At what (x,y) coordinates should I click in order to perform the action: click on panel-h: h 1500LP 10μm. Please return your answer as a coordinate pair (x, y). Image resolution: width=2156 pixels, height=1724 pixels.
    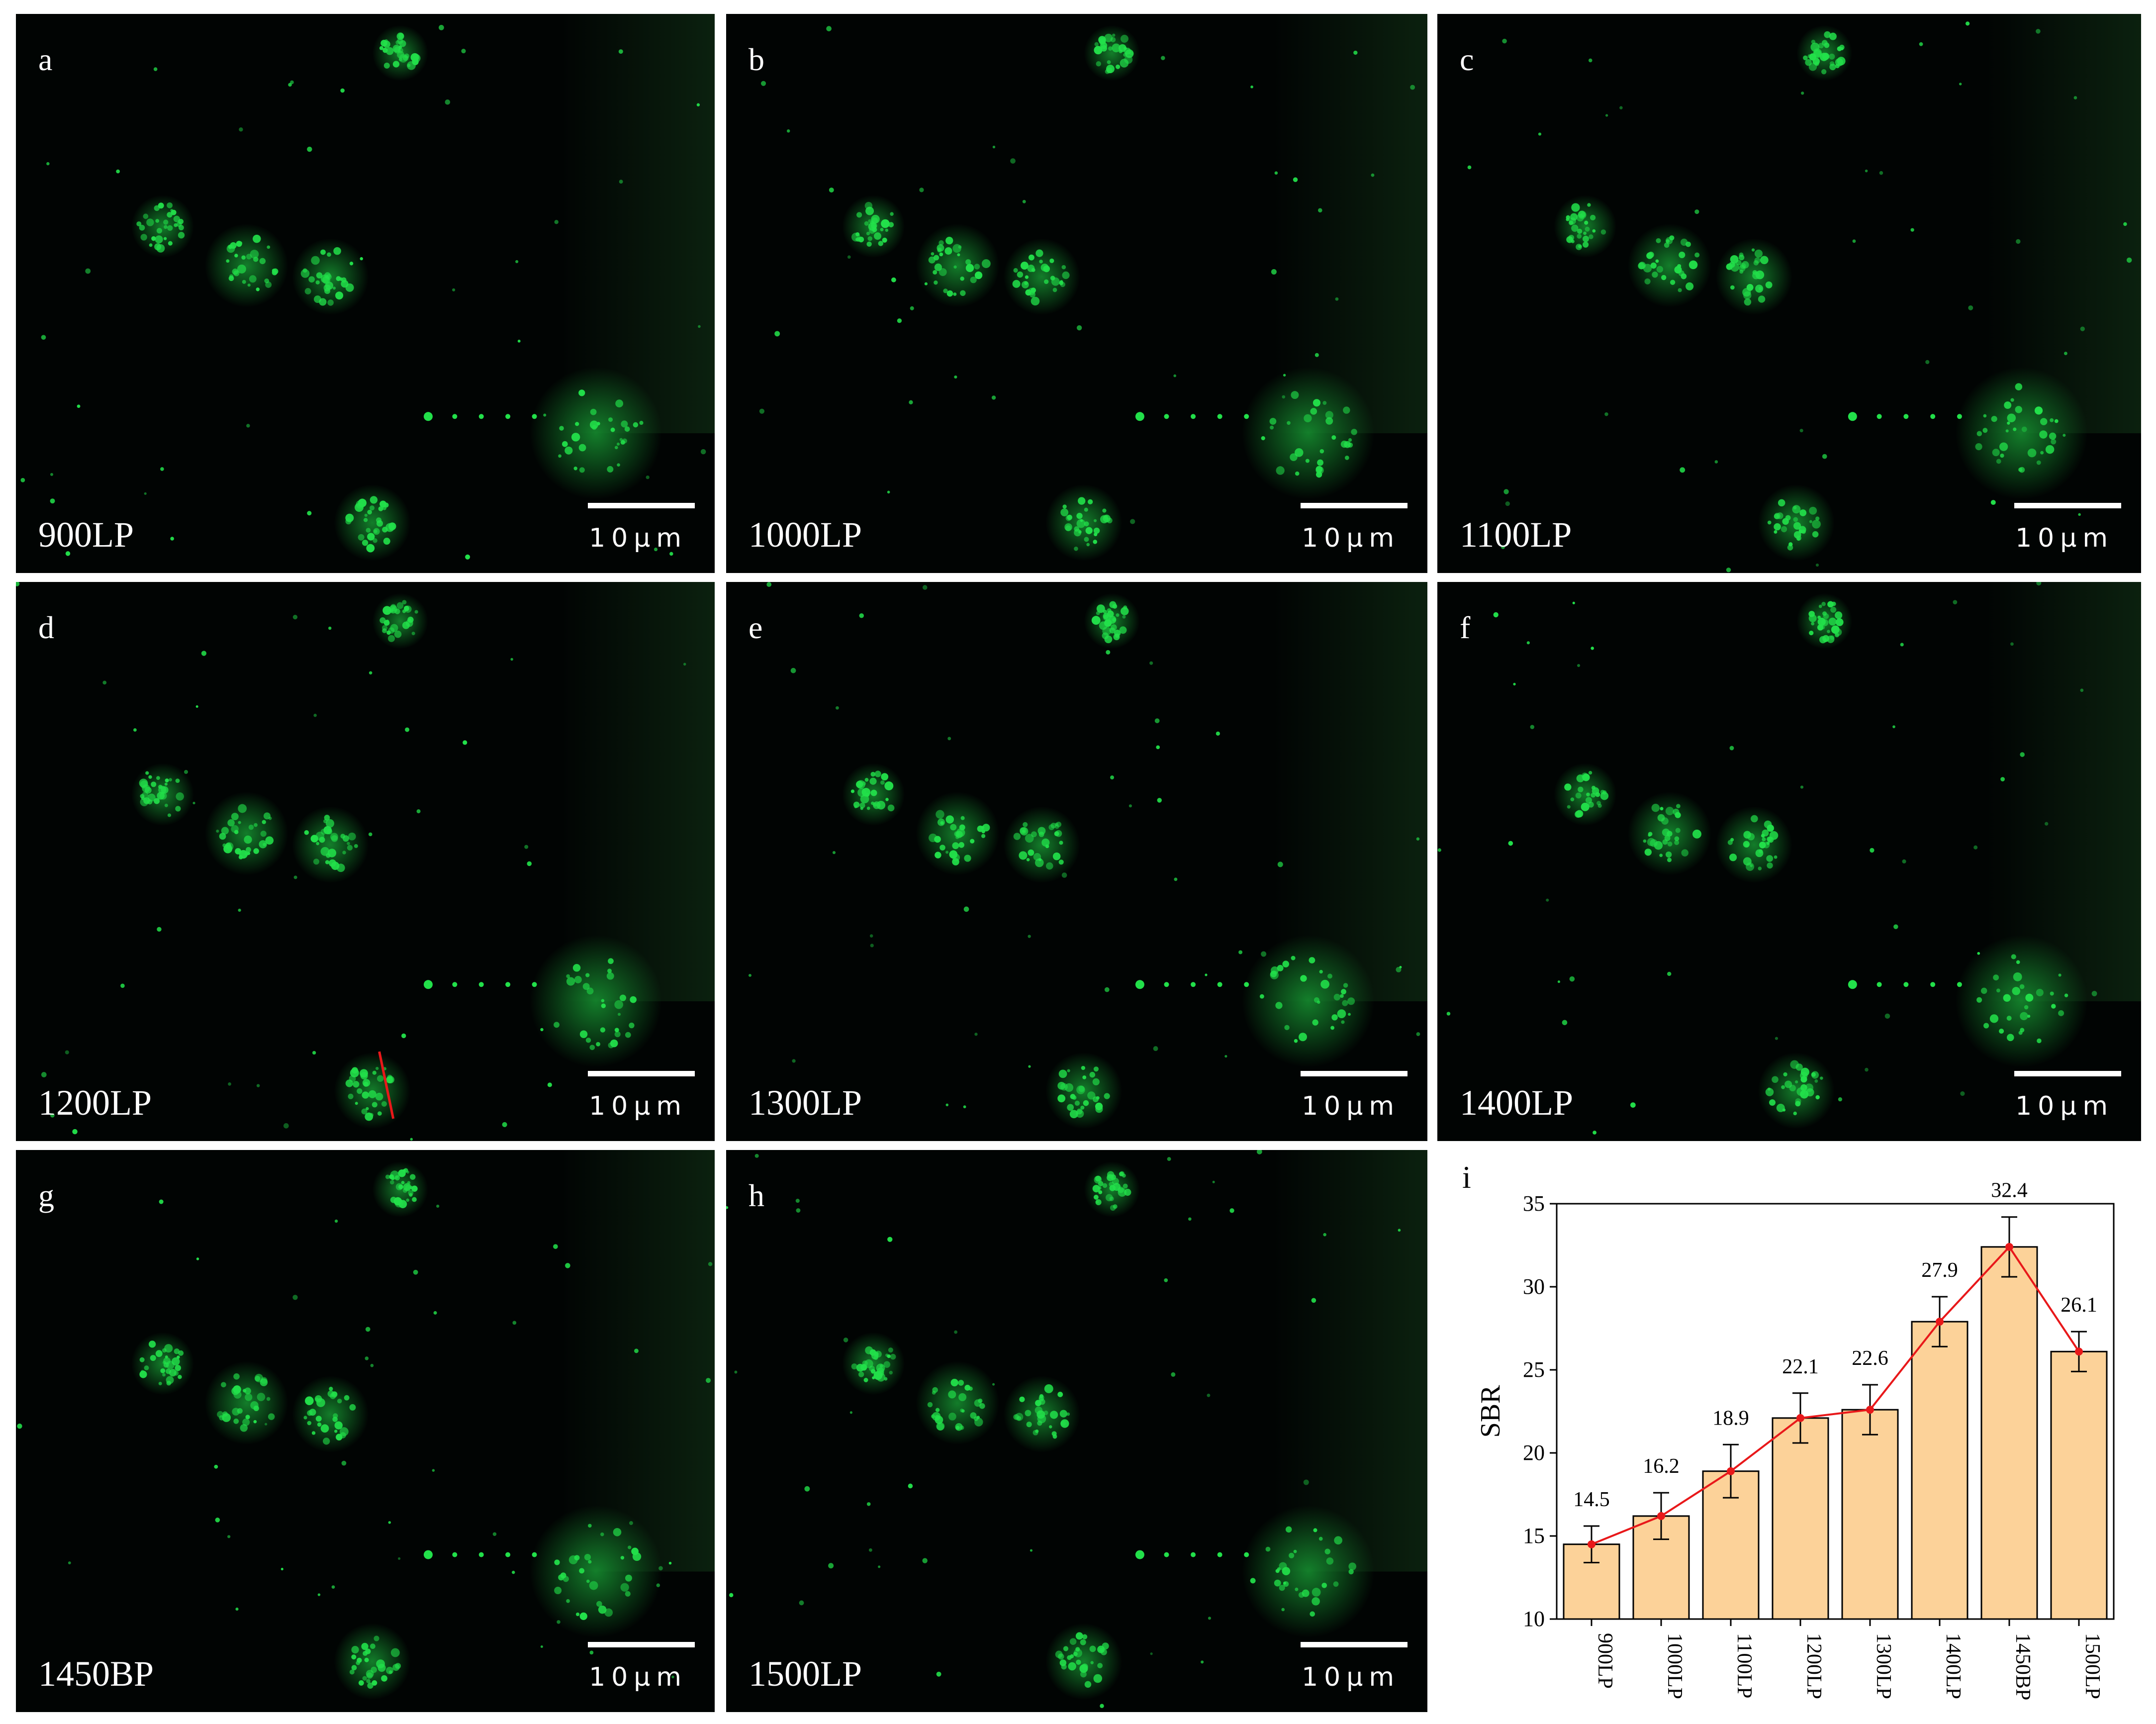
    Looking at the image, I should click on (1076, 1431).